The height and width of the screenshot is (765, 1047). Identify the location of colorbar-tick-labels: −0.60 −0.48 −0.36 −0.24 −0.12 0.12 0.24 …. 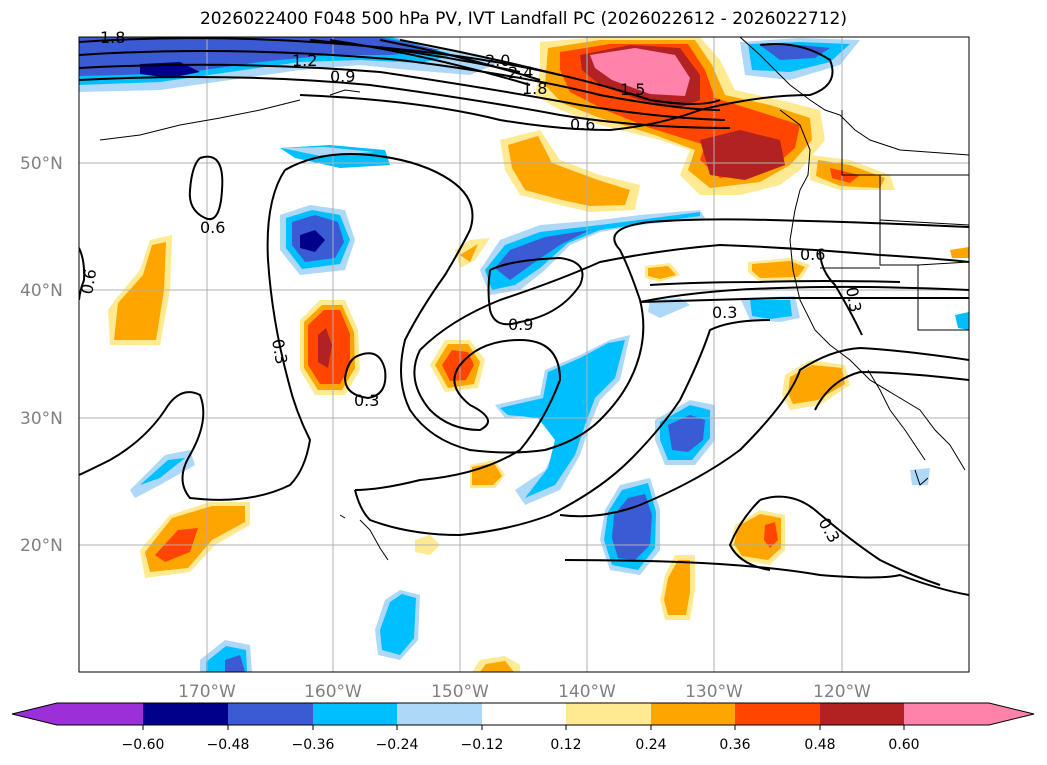
(521, 745).